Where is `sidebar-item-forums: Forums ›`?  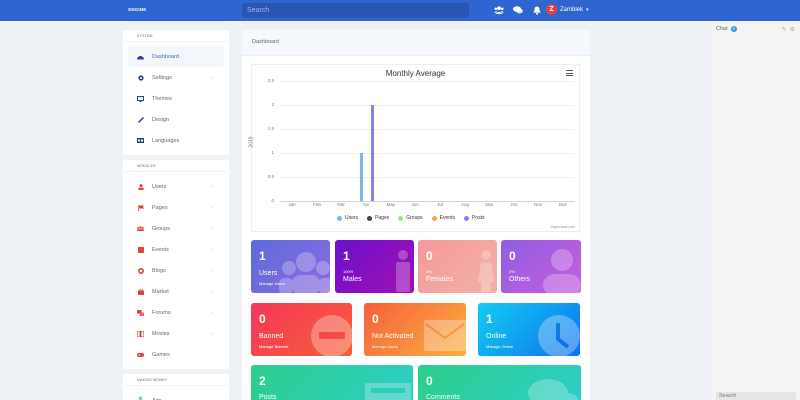
sidebar-item-forums: Forums › is located at coordinates (176, 312).